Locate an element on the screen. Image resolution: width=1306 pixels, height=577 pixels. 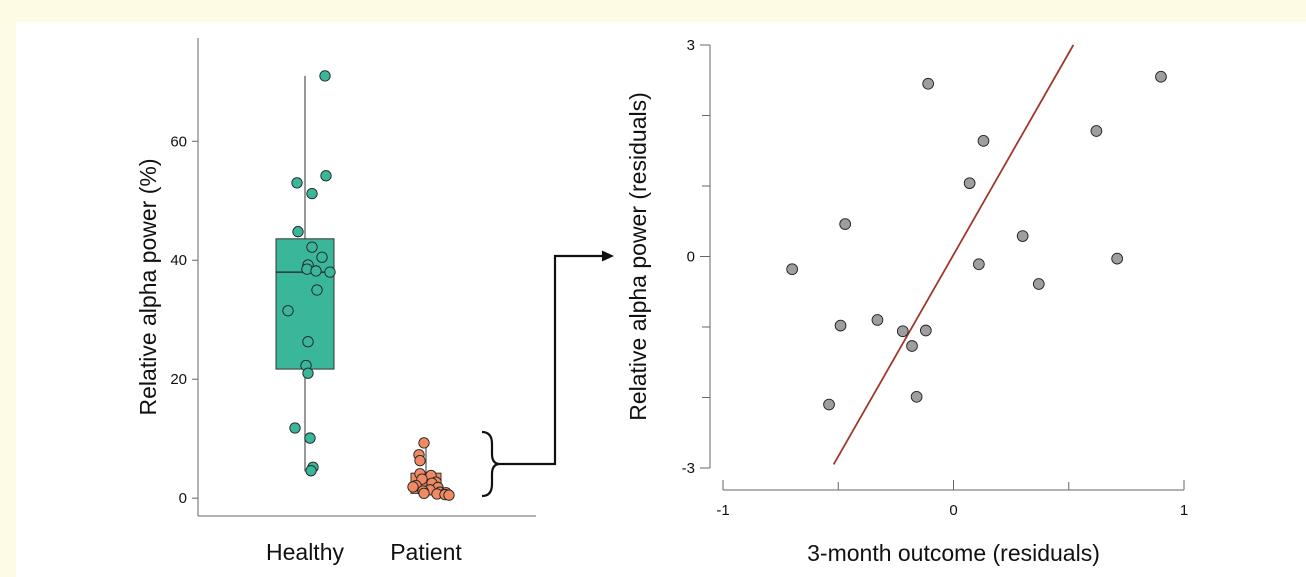
y-tick-label: 3 is located at coordinates (691, 45).